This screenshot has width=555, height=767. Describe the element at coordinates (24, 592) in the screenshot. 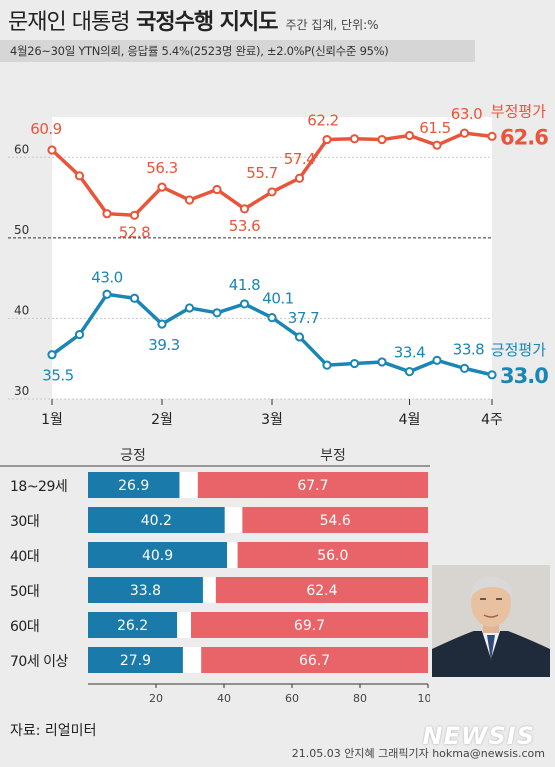

I see `category-label: 50대` at that location.